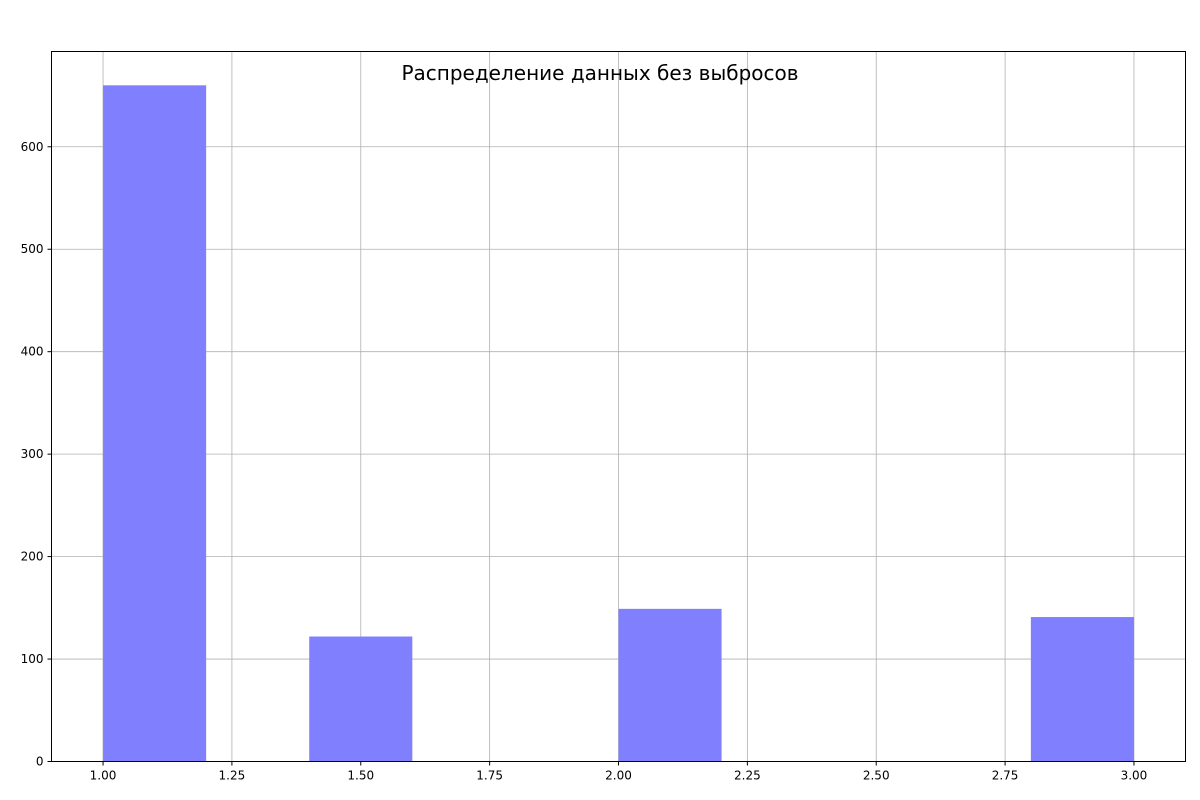 The image size is (1200, 800). What do you see at coordinates (32, 659) in the screenshot?
I see `y-tick-label-1: 100` at bounding box center [32, 659].